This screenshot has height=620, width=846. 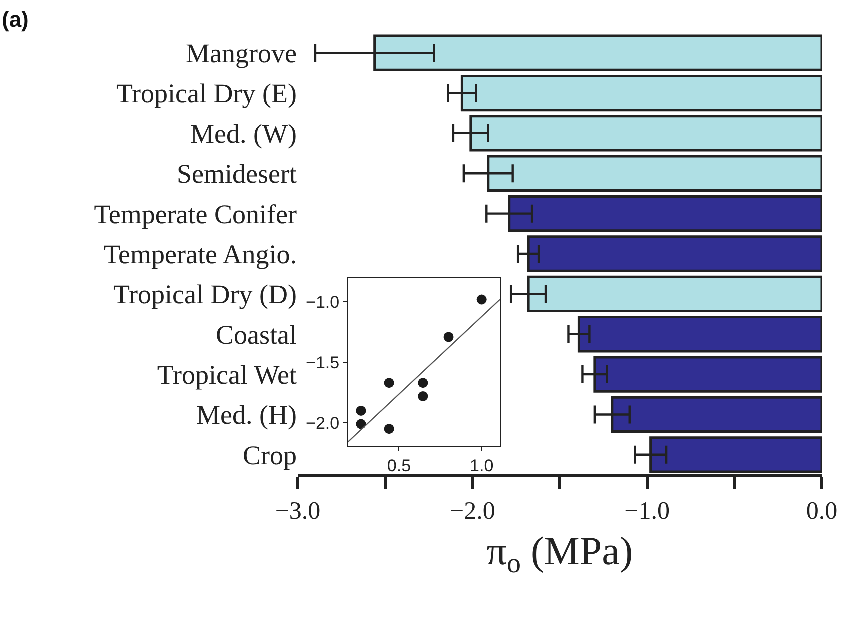 I want to click on x-tick-label: 1.0, so click(x=482, y=466).